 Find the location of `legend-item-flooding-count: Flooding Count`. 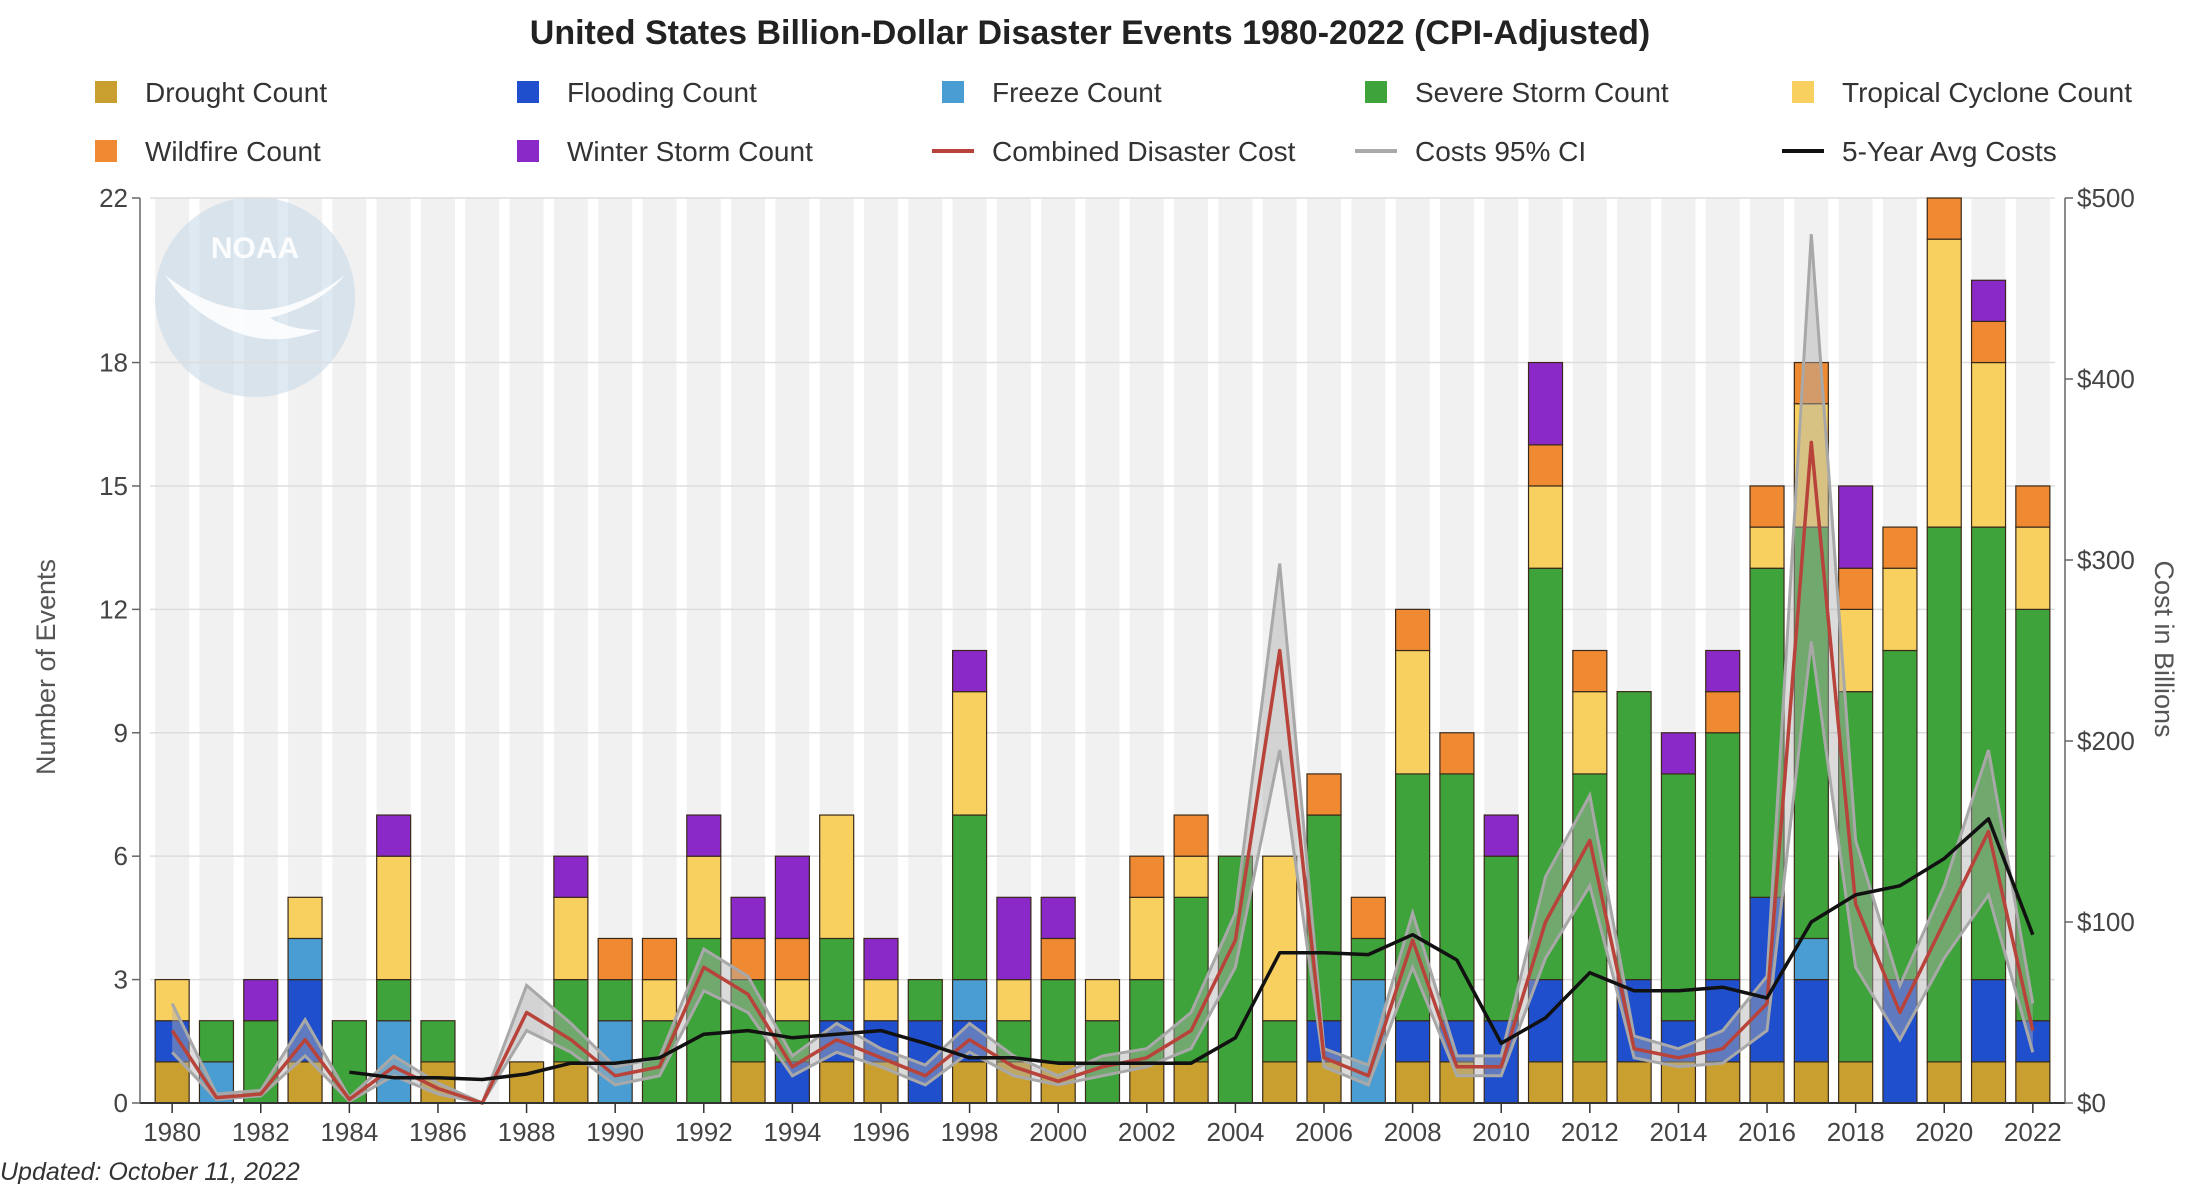

legend-item-flooding-count: Flooding Count is located at coordinates (637, 92).